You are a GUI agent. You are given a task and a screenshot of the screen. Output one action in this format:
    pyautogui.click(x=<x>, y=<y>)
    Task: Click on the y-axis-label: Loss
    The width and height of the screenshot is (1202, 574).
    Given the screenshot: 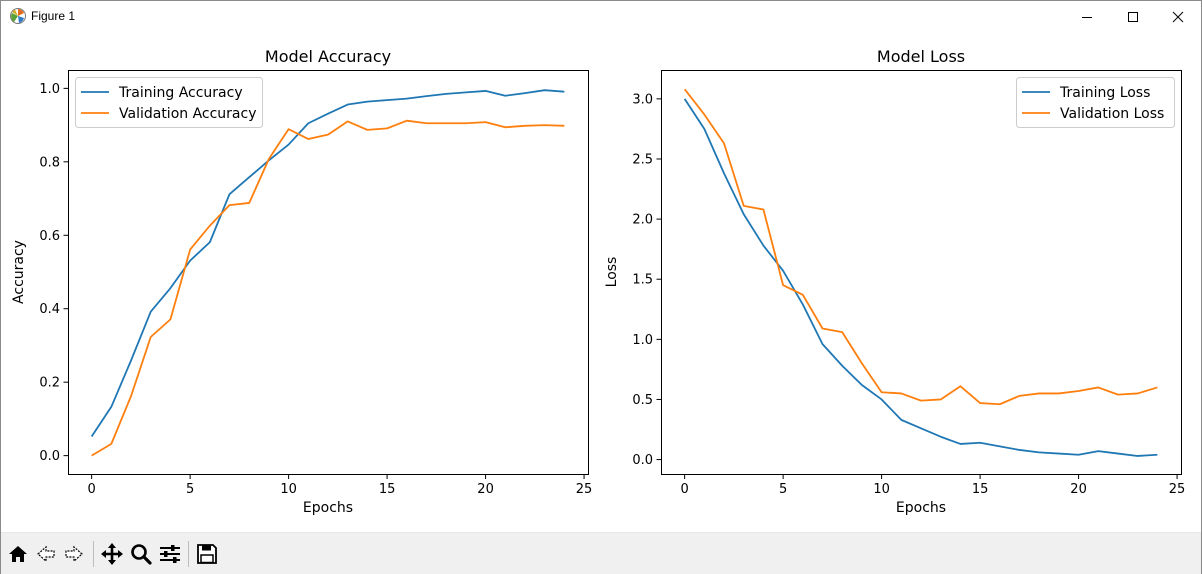 What is the action you would take?
    pyautogui.click(x=612, y=272)
    